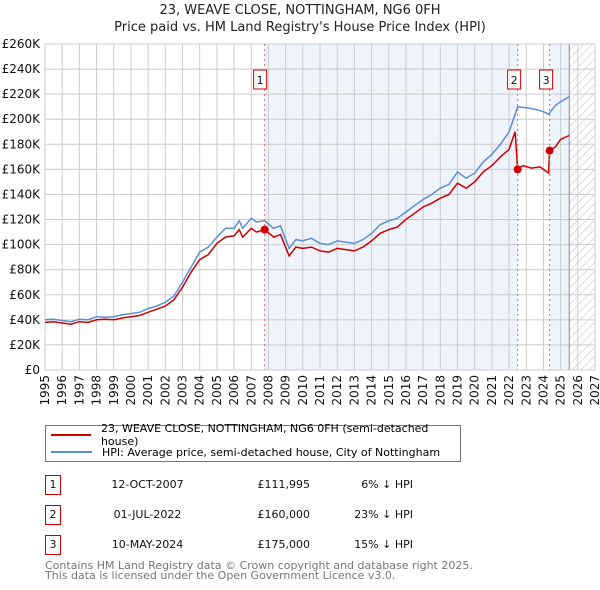 The width and height of the screenshot is (600, 590). Describe the element at coordinates (22, 69) in the screenshot. I see `y-tick-label: £240K` at that location.